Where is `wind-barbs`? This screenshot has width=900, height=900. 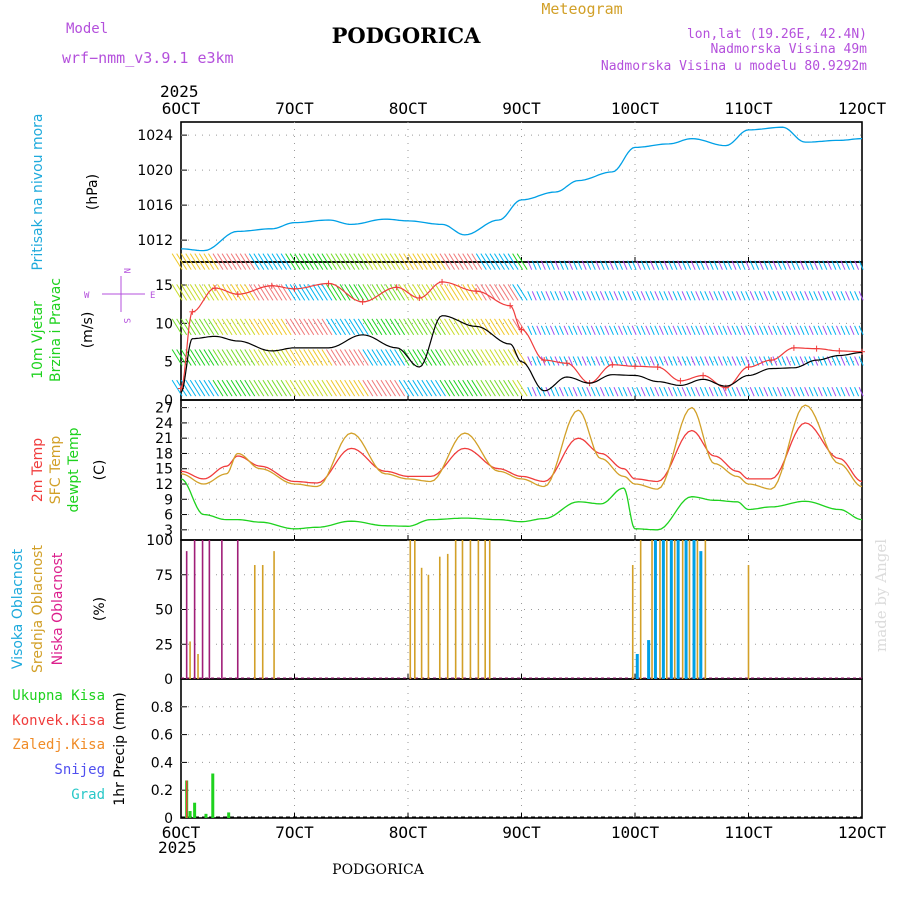 wind-barbs is located at coordinates (517, 325).